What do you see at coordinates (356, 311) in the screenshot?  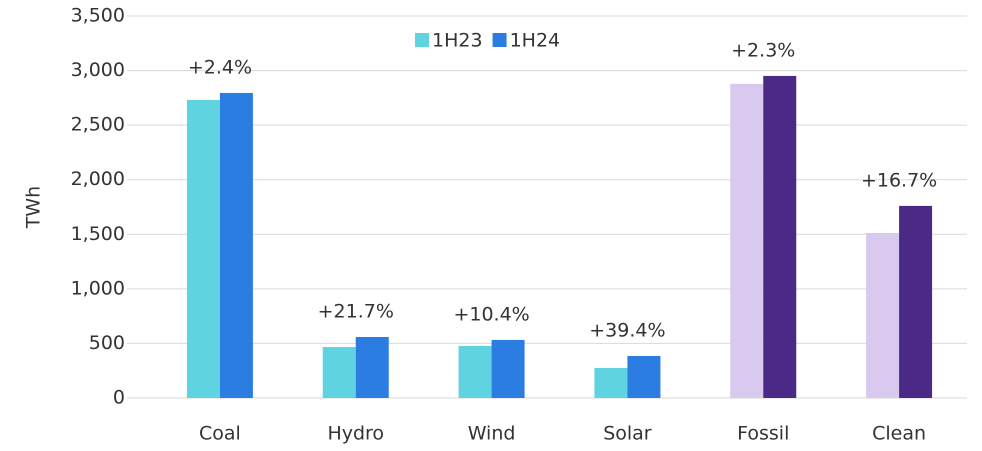 I see `data-label: +21.7%` at bounding box center [356, 311].